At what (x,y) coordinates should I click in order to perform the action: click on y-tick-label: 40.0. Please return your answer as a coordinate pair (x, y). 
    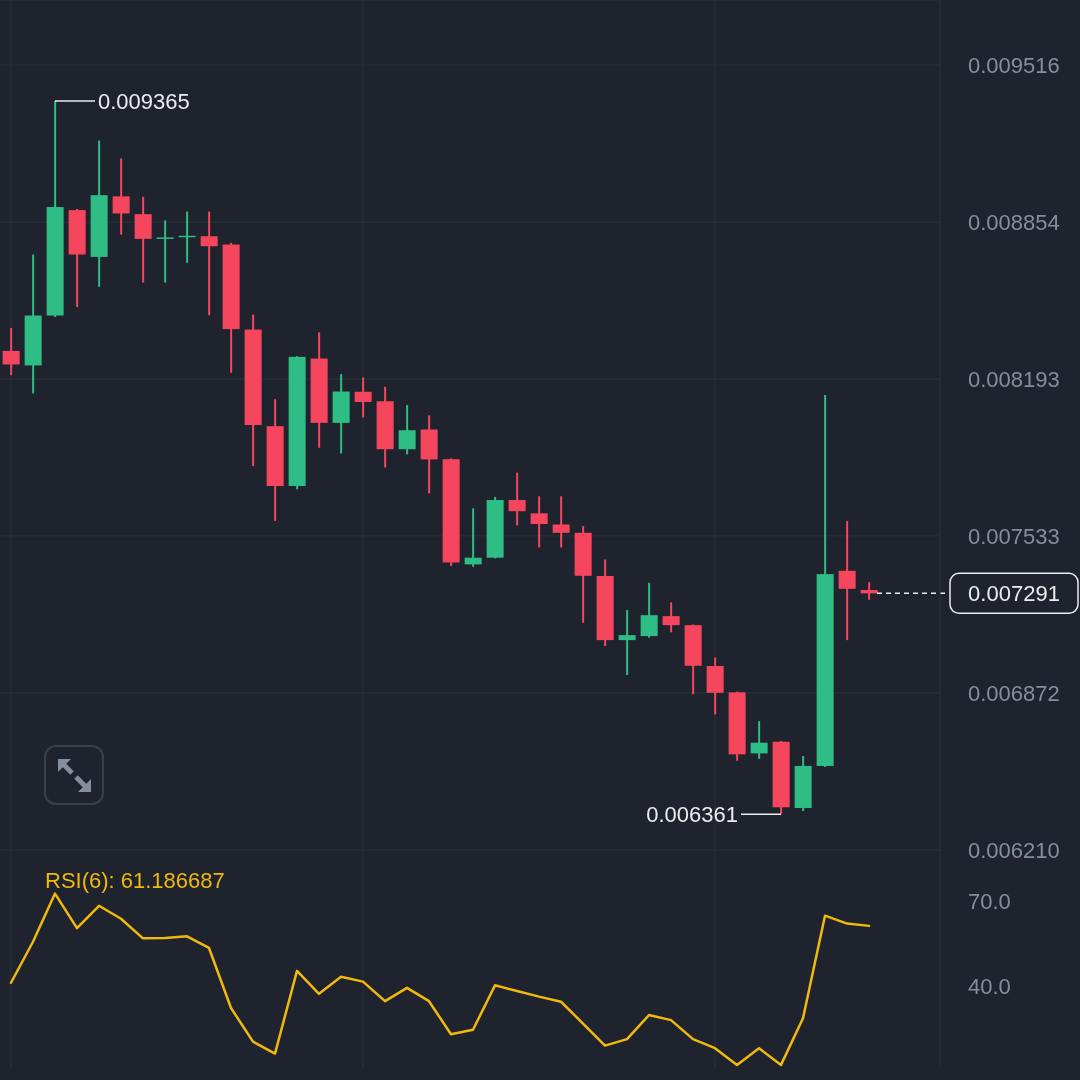
    Looking at the image, I should click on (989, 986).